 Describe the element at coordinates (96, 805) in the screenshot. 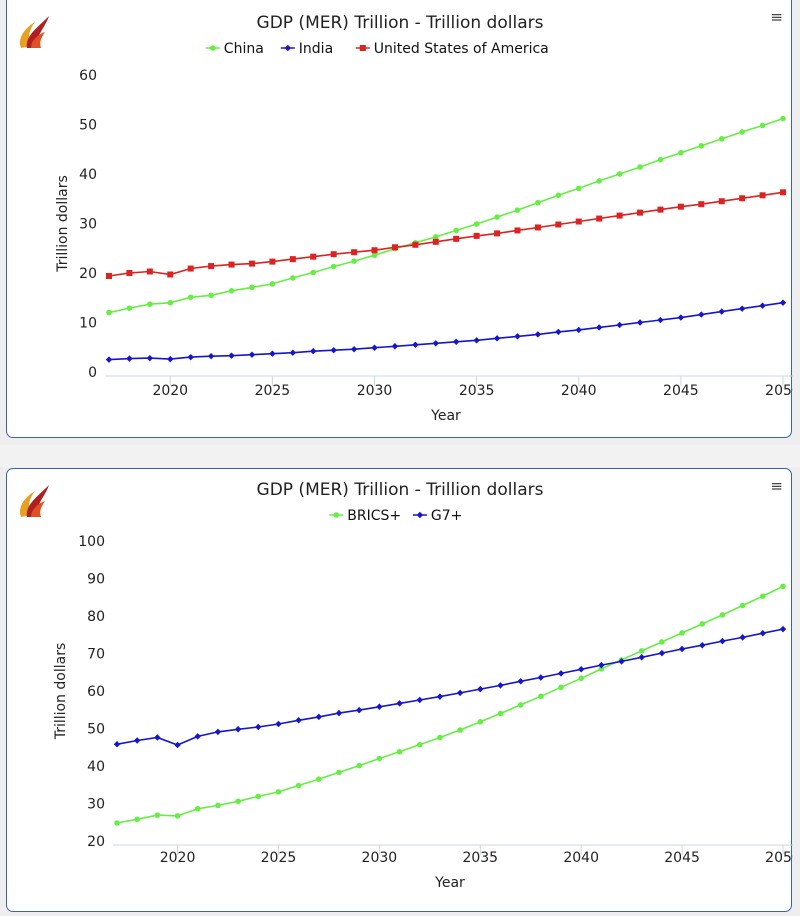

I see `y-tick-label: 30` at that location.